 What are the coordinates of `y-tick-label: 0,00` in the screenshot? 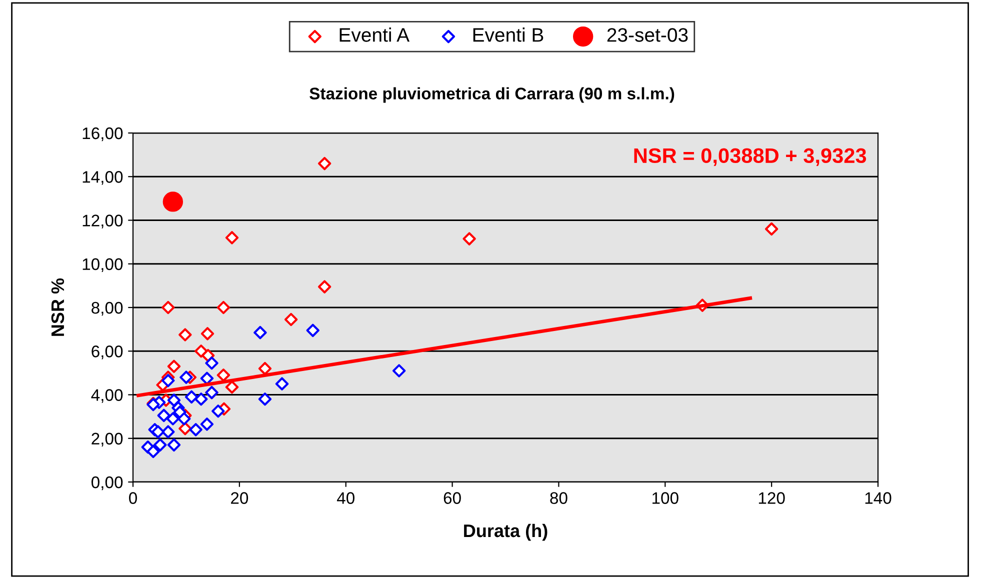 It's located at (107, 483).